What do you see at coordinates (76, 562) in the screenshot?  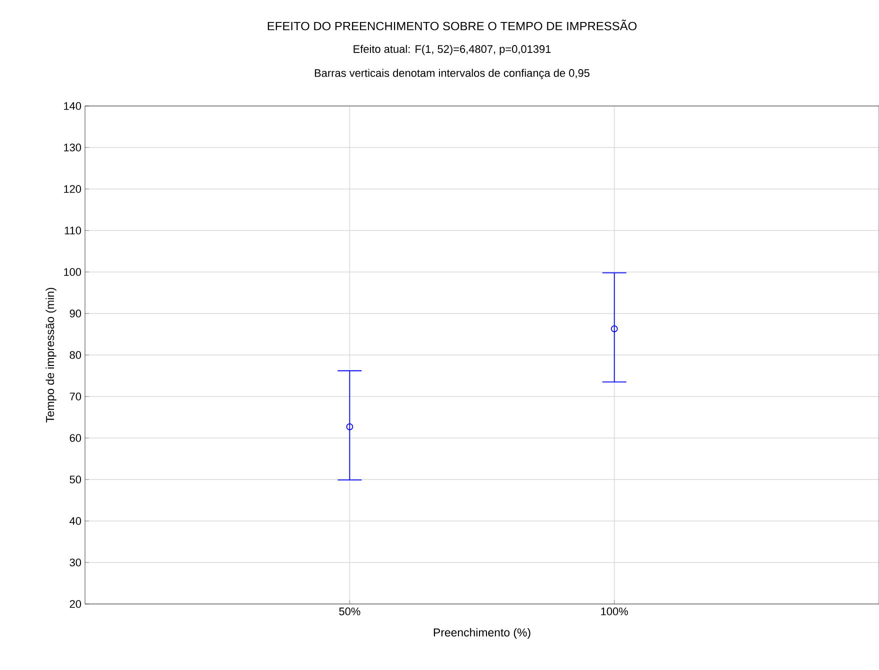 I see `y-tick-label: 30` at bounding box center [76, 562].